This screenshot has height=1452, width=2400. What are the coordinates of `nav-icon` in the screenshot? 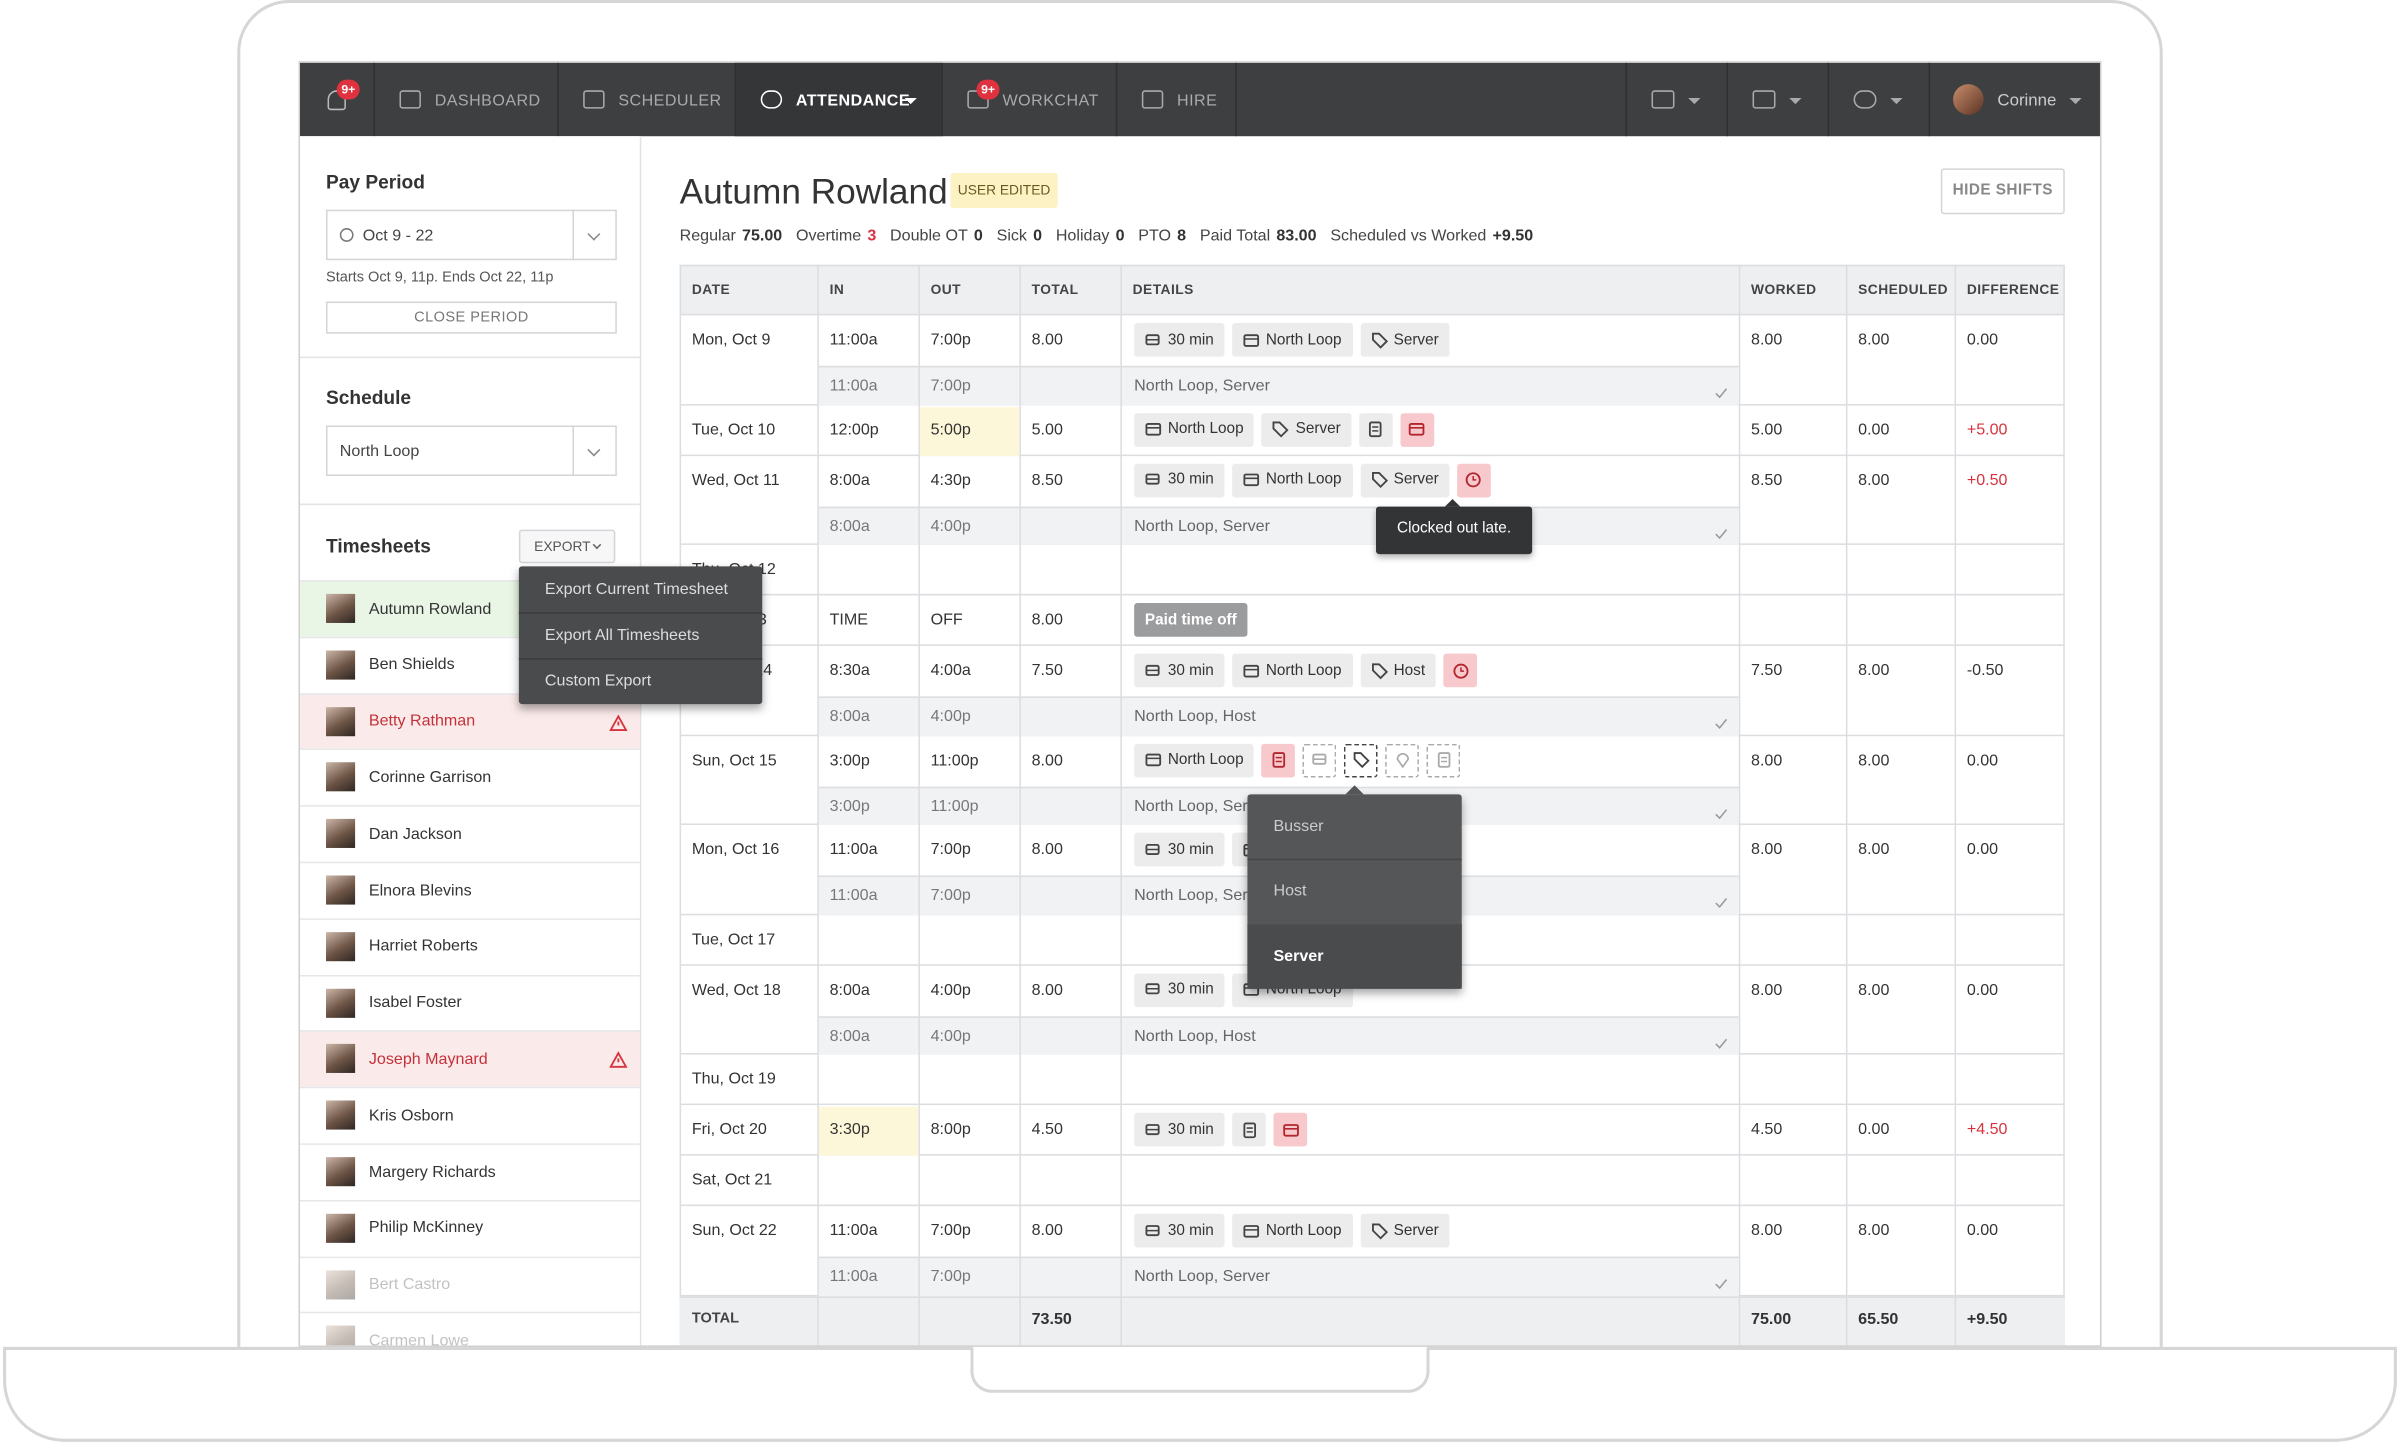 It's located at (1663, 99).